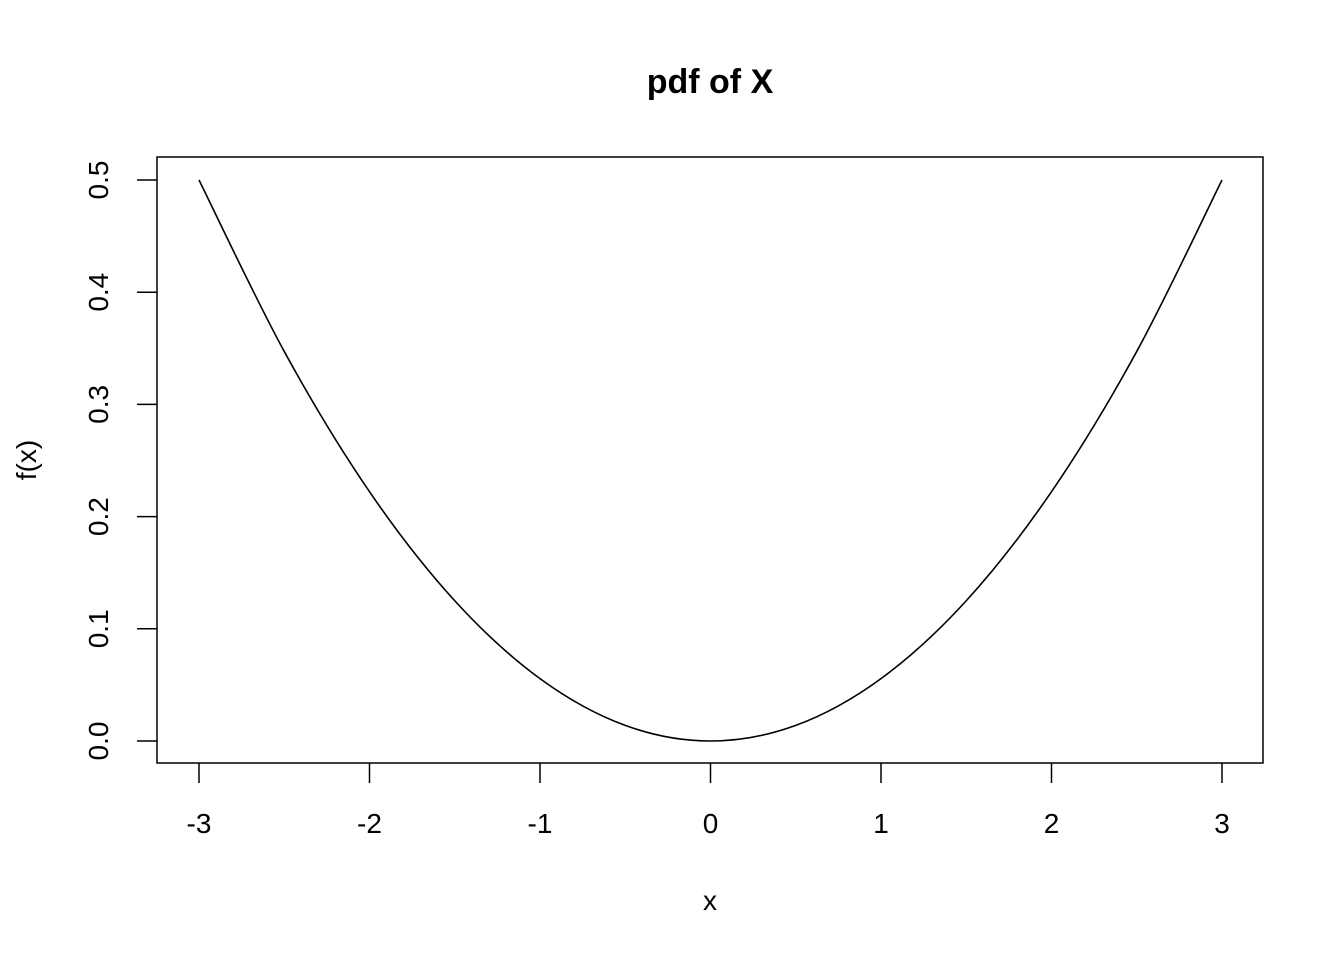 The width and height of the screenshot is (1344, 960). What do you see at coordinates (710, 82) in the screenshot?
I see `chart-title: pdf of X` at bounding box center [710, 82].